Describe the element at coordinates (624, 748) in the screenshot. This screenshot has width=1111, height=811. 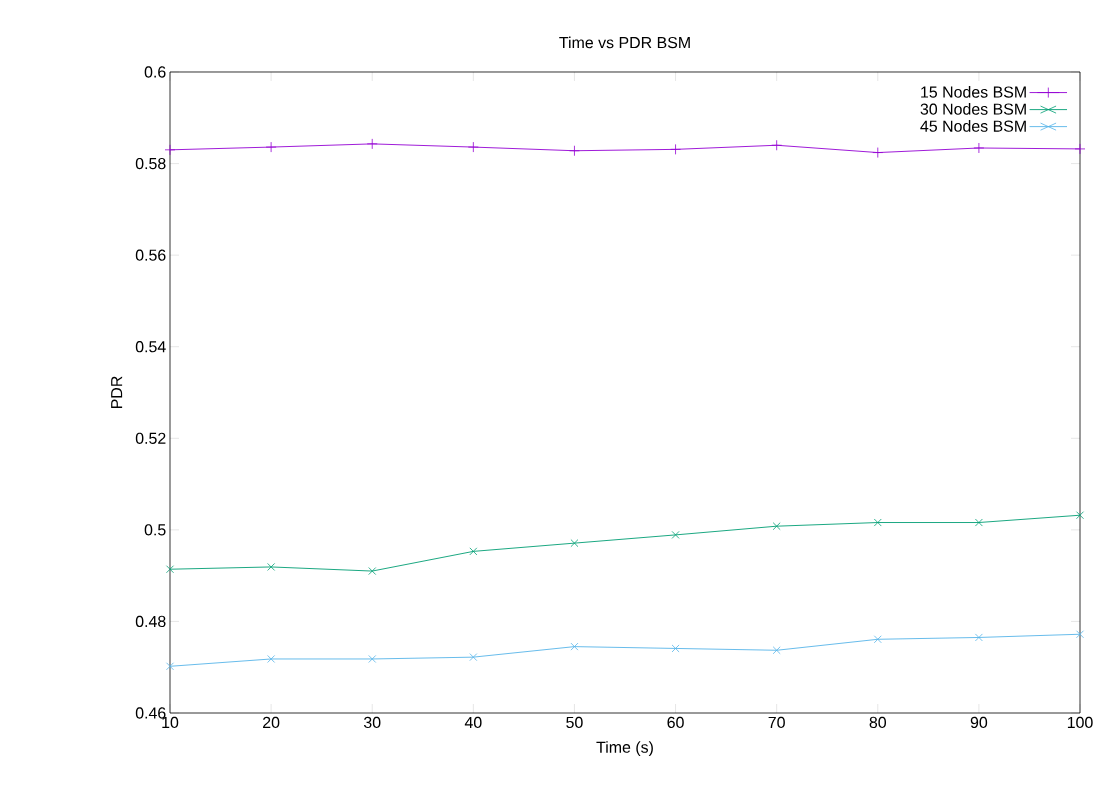
I see `x-axis-title: Time (s)` at that location.